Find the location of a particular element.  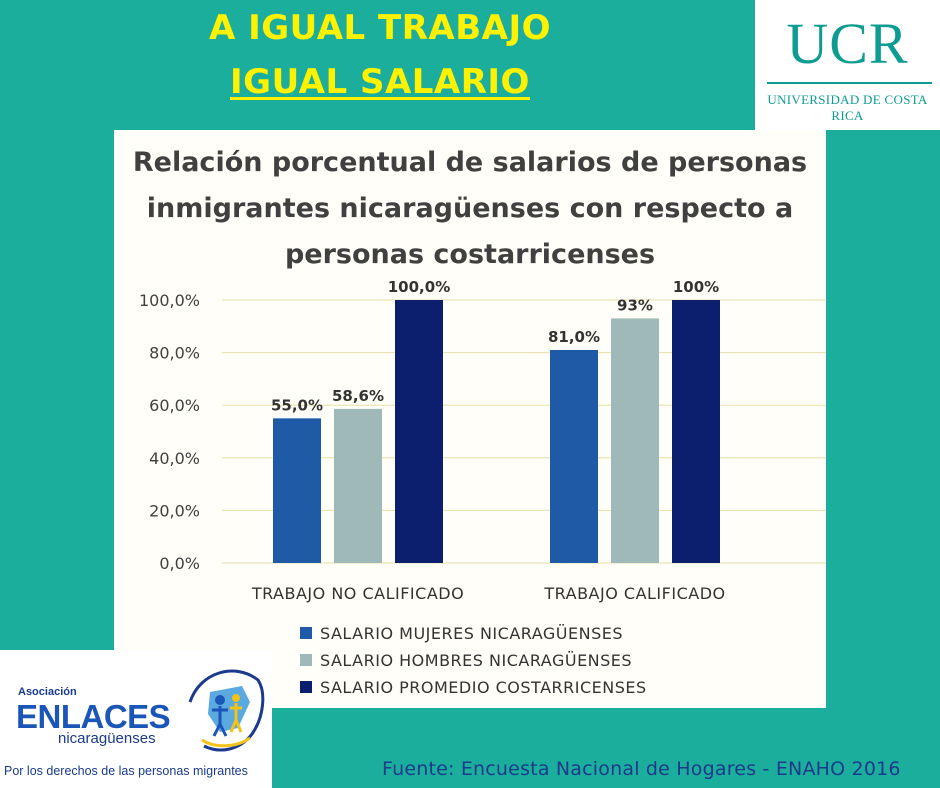

ucr-logo: UCR UNIVERSIDAD DE COSTA RICA is located at coordinates (847, 65).